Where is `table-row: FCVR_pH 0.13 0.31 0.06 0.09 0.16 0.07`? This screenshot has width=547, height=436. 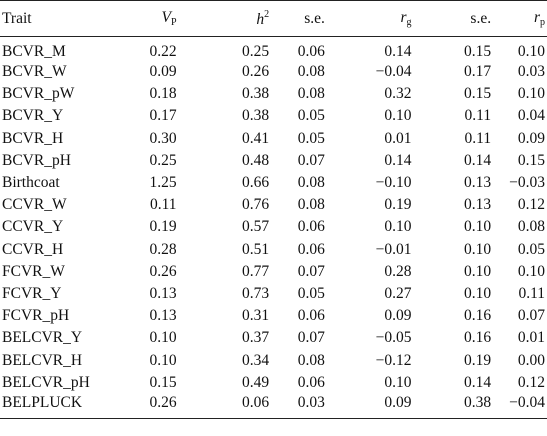
table-row: FCVR_pH 0.13 0.31 0.06 0.09 0.16 0.07 is located at coordinates (273, 316).